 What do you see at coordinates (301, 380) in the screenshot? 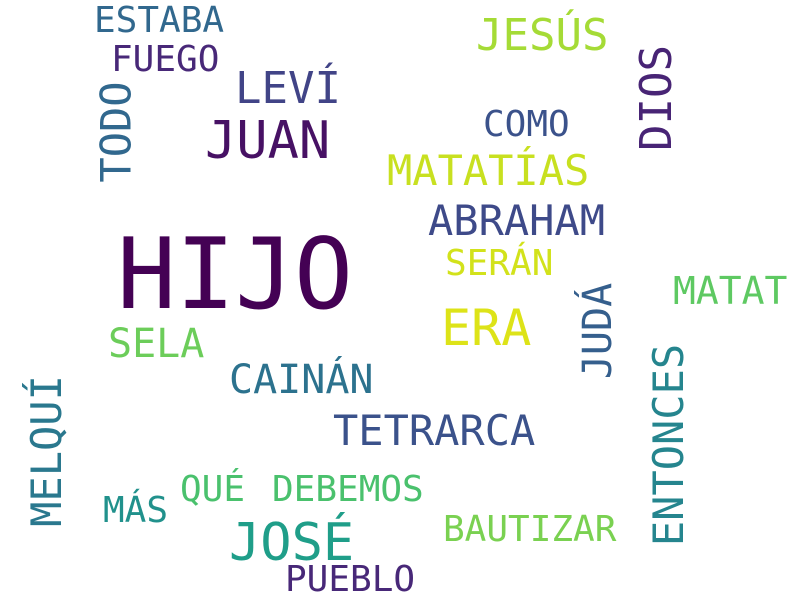
I see `word-cainan: CAINÁN` at bounding box center [301, 380].